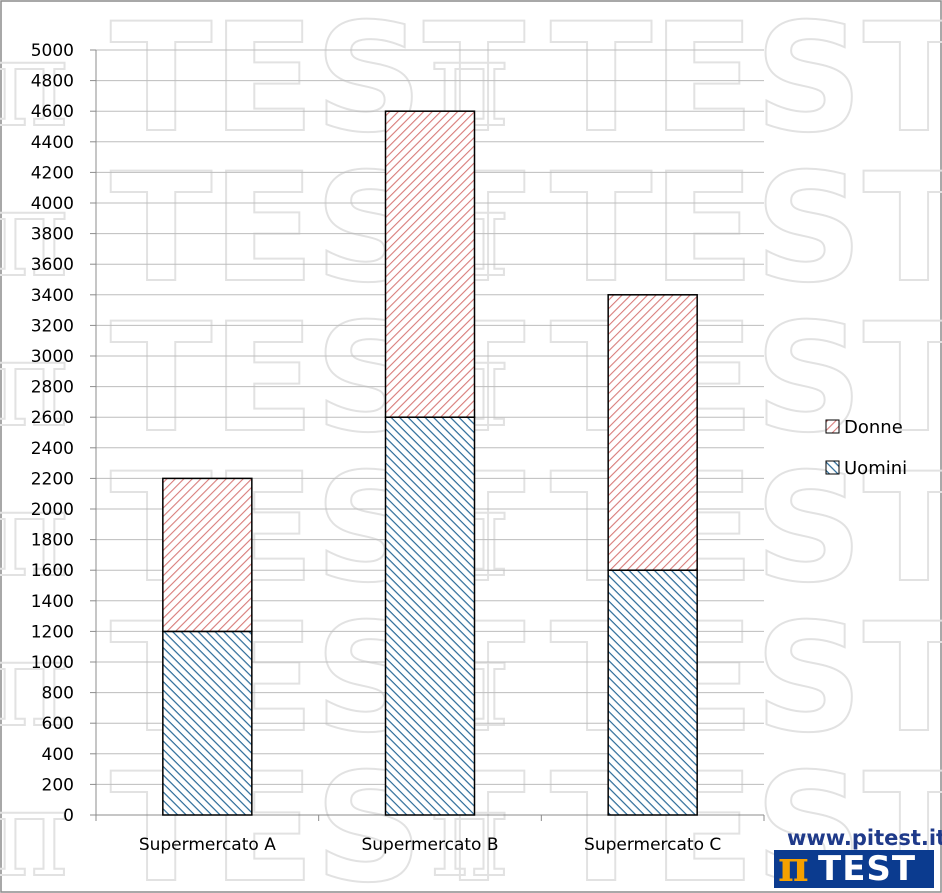 Image resolution: width=942 pixels, height=893 pixels. I want to click on y-tick-label: 400, so click(58, 755).